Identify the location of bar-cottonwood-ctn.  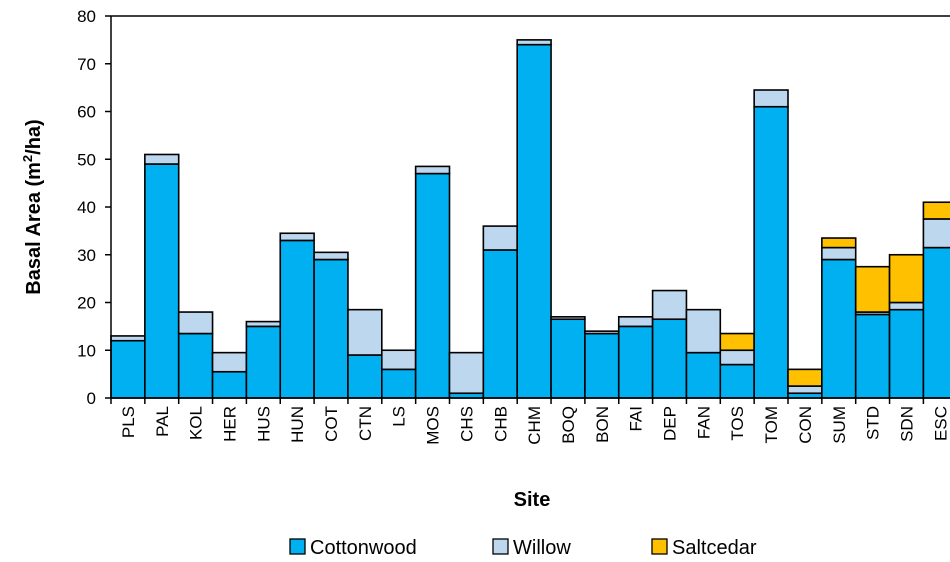
(365, 376).